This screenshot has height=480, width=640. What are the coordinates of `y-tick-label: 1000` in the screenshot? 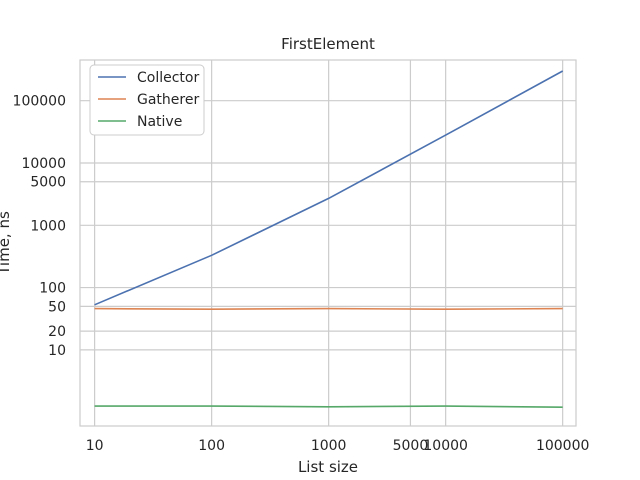 It's located at (48, 226).